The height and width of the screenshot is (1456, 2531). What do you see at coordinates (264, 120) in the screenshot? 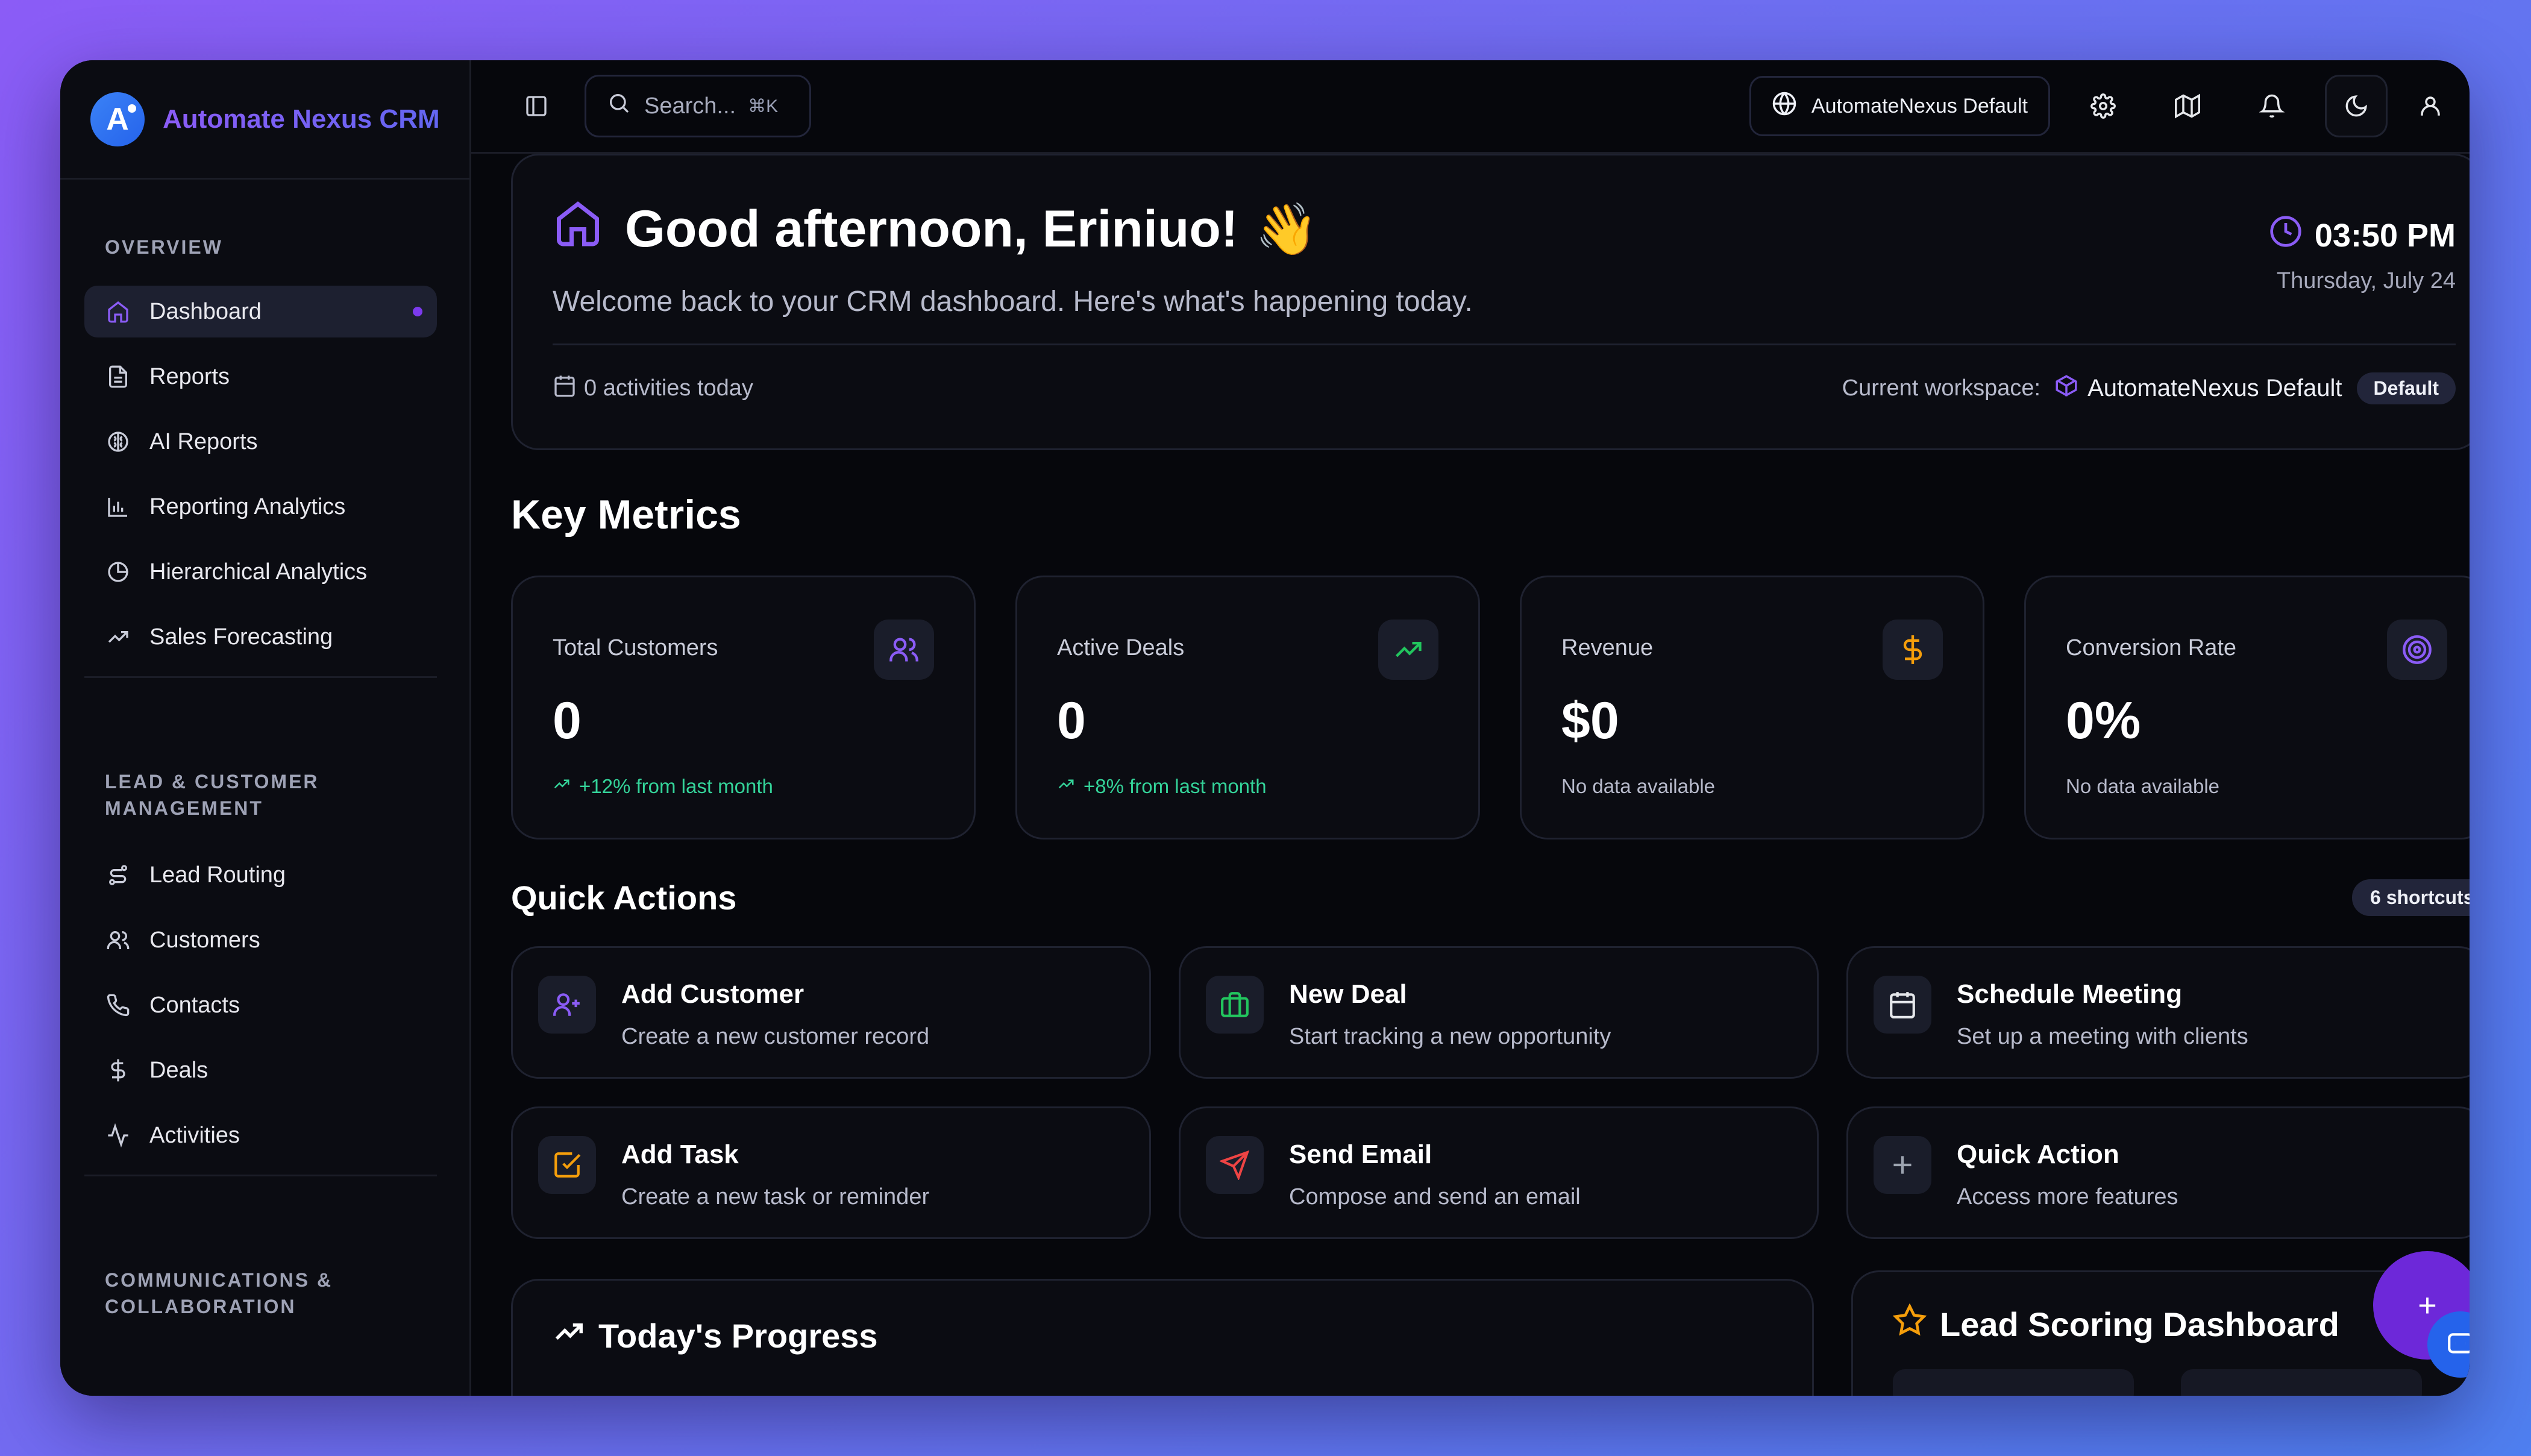
I see `brand: A Automate Nexus CRM` at bounding box center [264, 120].